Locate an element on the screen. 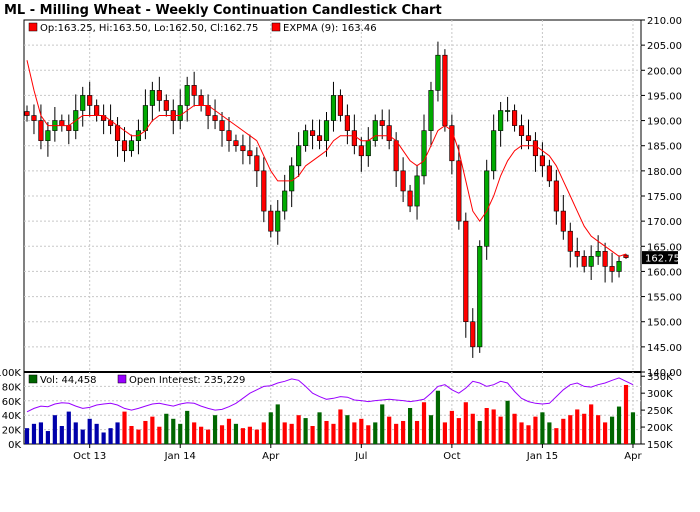  oi-right-axis: 350K 300K 250K 200K 150K is located at coordinates (657, 411).